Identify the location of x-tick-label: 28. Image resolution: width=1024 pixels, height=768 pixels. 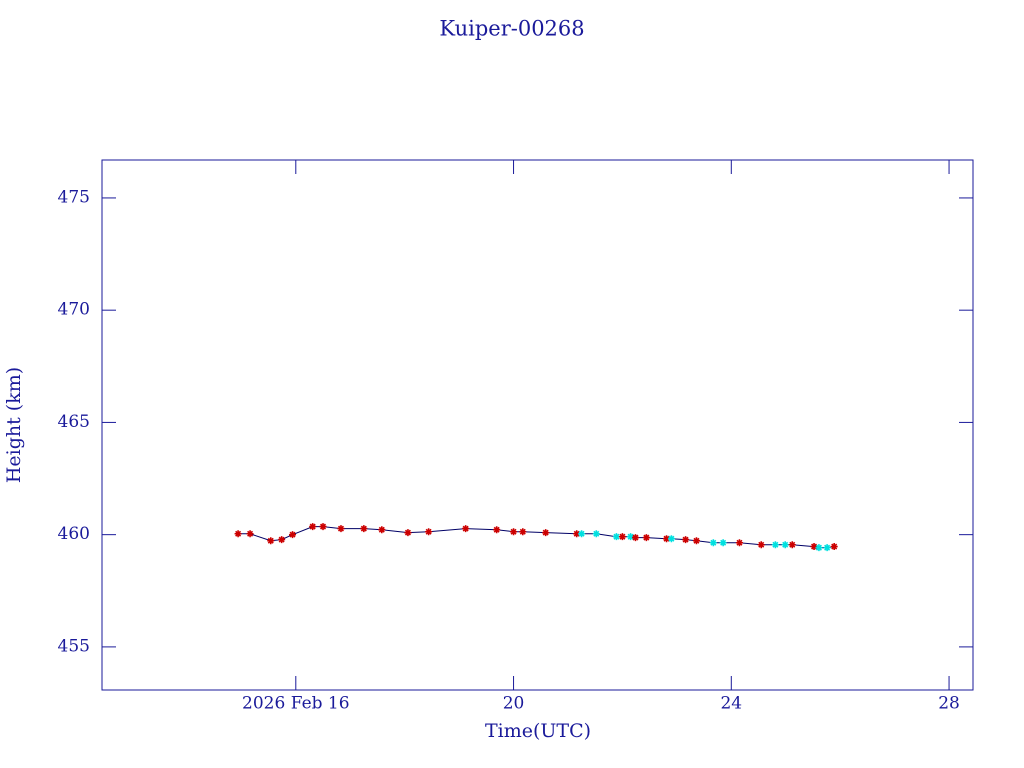
(949, 704).